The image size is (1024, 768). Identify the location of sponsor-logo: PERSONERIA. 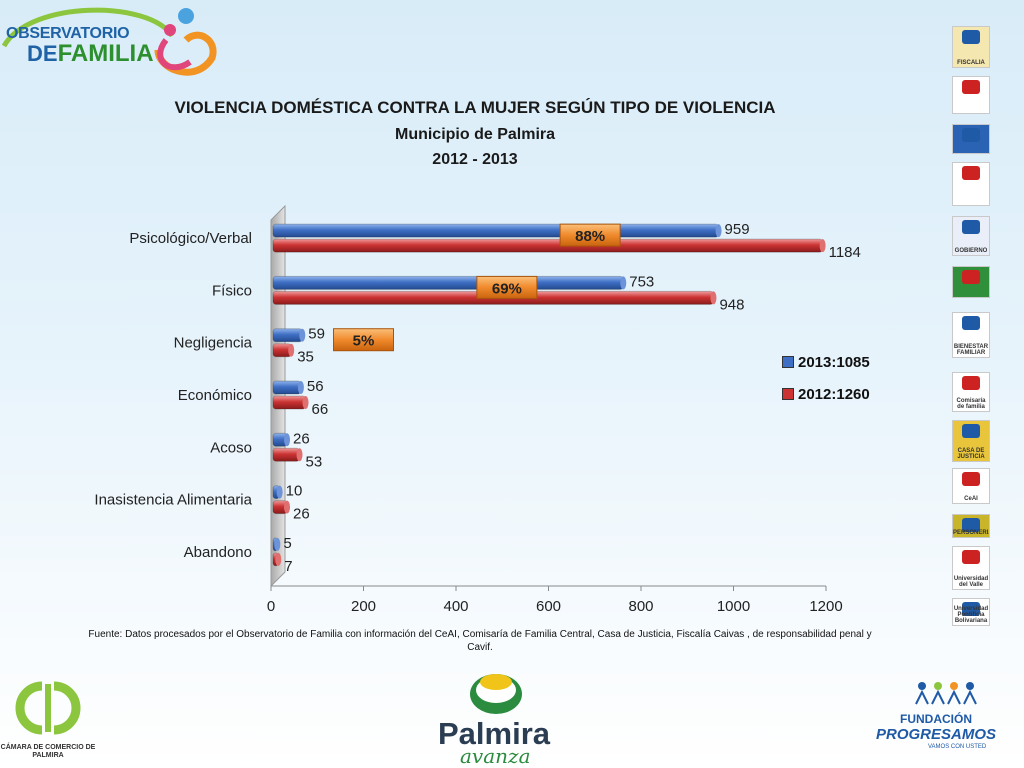
(971, 526).